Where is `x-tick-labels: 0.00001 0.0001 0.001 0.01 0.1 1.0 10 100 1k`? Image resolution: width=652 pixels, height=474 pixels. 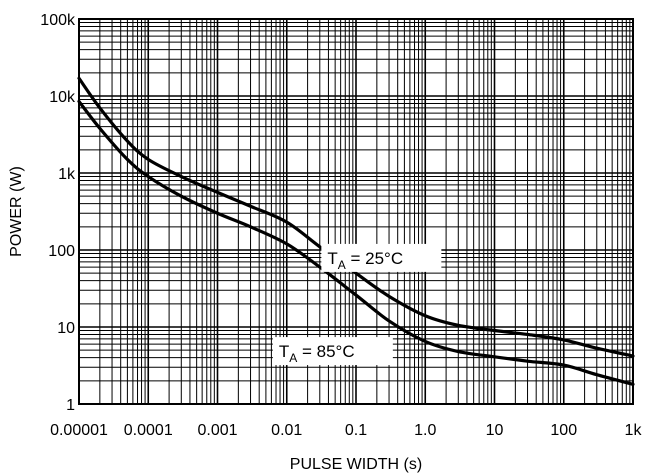
x-tick-labels: 0.00001 0.0001 0.001 0.01 0.1 1.0 10 100 1k is located at coordinates (346, 430).